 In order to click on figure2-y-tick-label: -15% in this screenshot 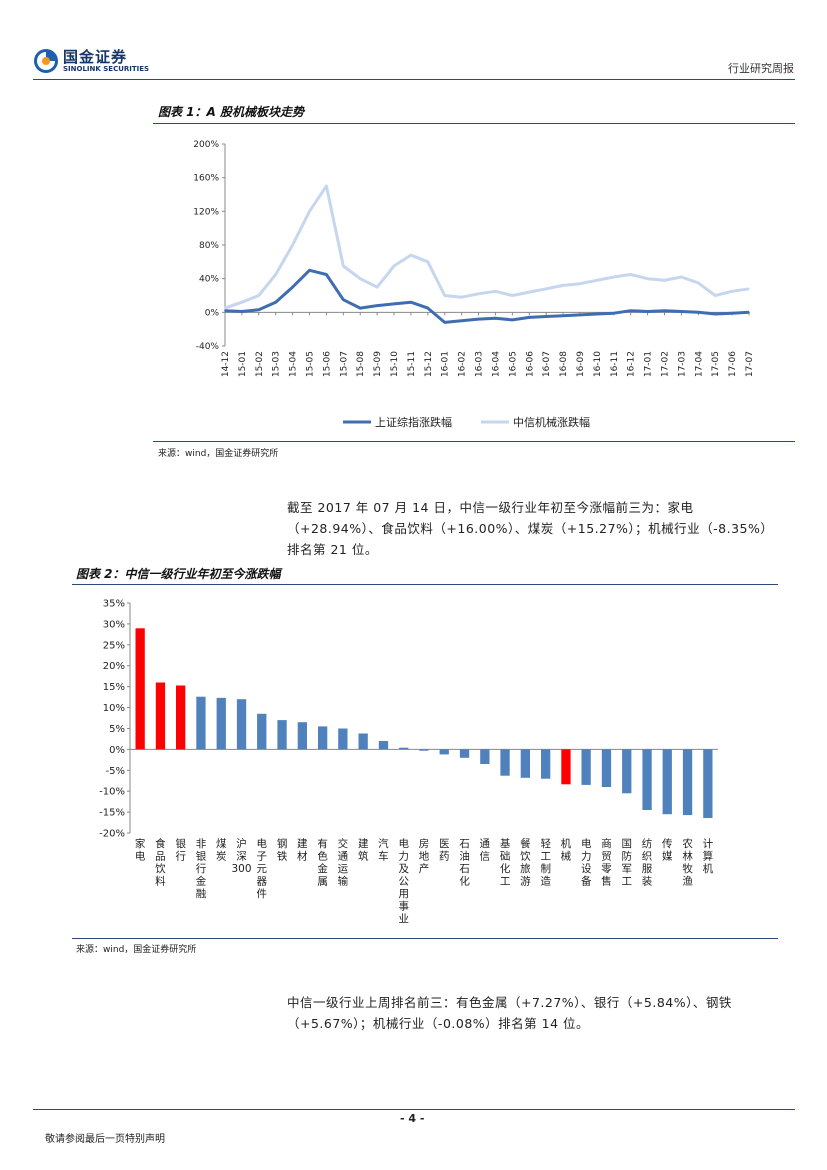, I will do `click(112, 813)`.